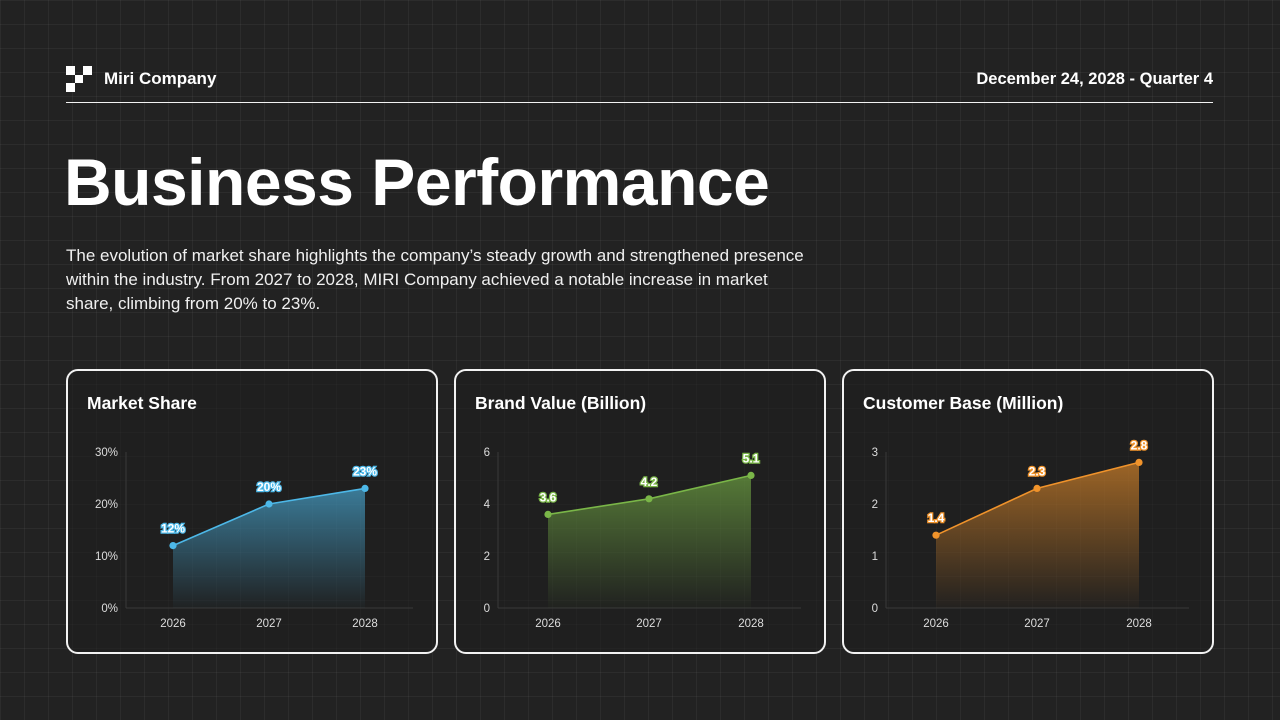 Image resolution: width=1280 pixels, height=720 pixels. I want to click on data-label: 2.3, so click(1037, 471).